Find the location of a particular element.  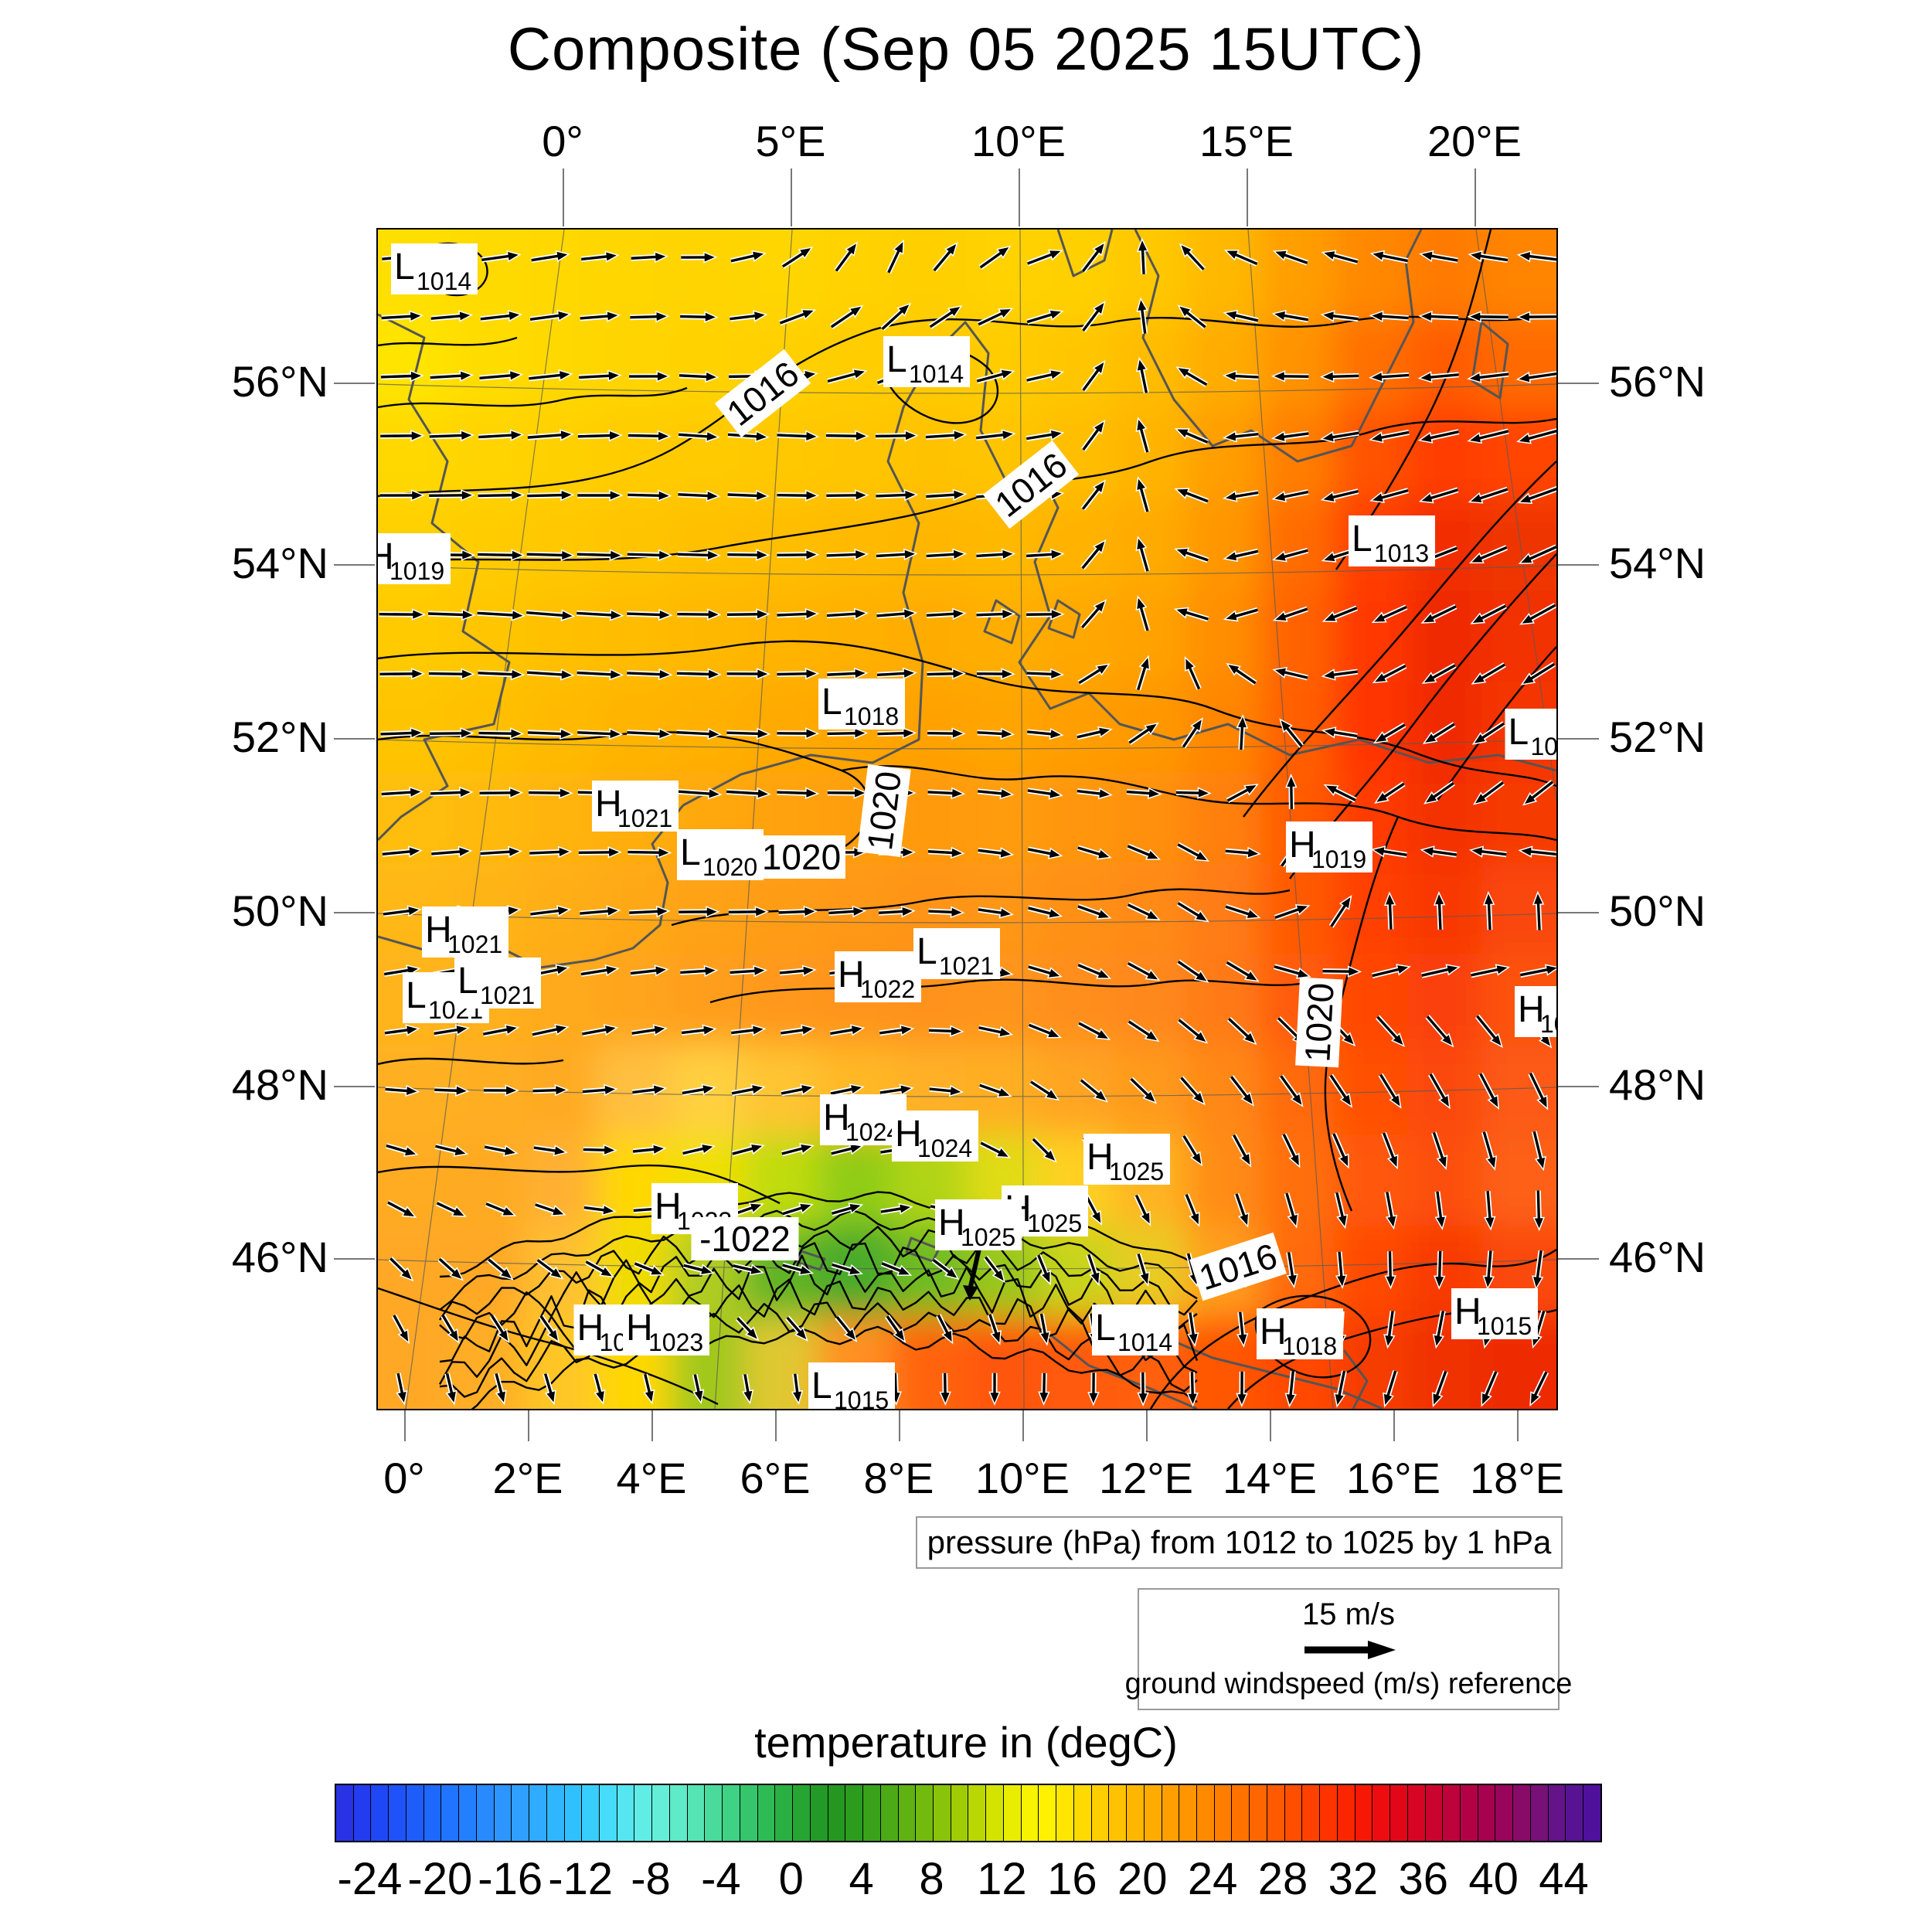

lat-tick-label-right: 48°N is located at coordinates (1657, 1084).